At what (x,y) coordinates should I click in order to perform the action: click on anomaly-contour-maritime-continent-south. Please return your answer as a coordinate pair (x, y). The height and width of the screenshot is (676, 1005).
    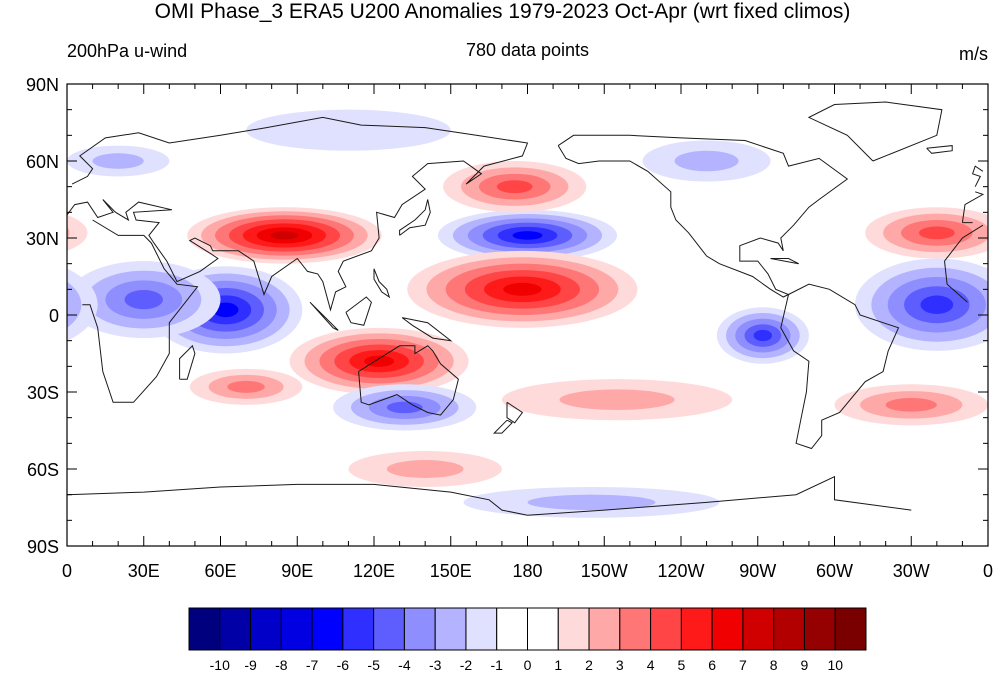
    Looking at the image, I should click on (379, 361).